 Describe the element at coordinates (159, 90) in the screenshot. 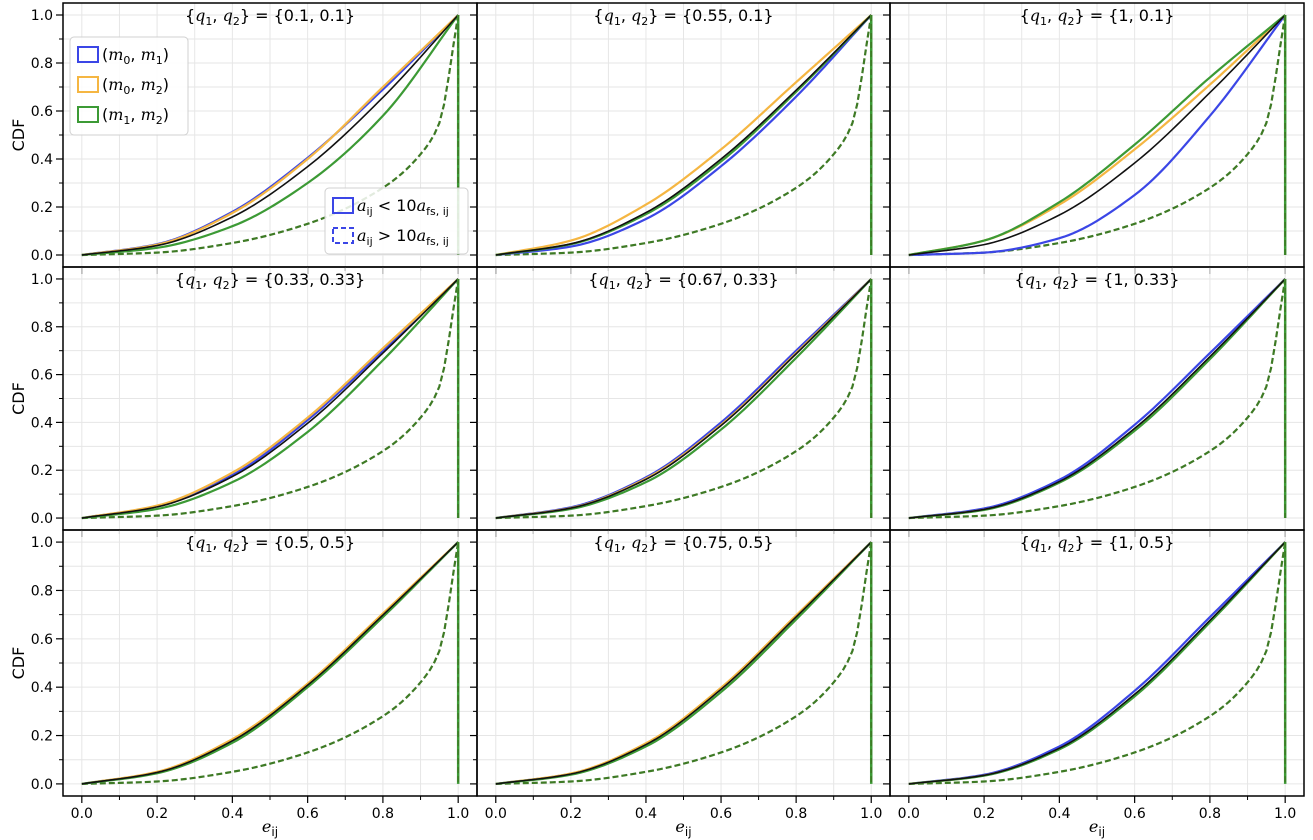

I see `legend-var-b-sub: 2` at that location.